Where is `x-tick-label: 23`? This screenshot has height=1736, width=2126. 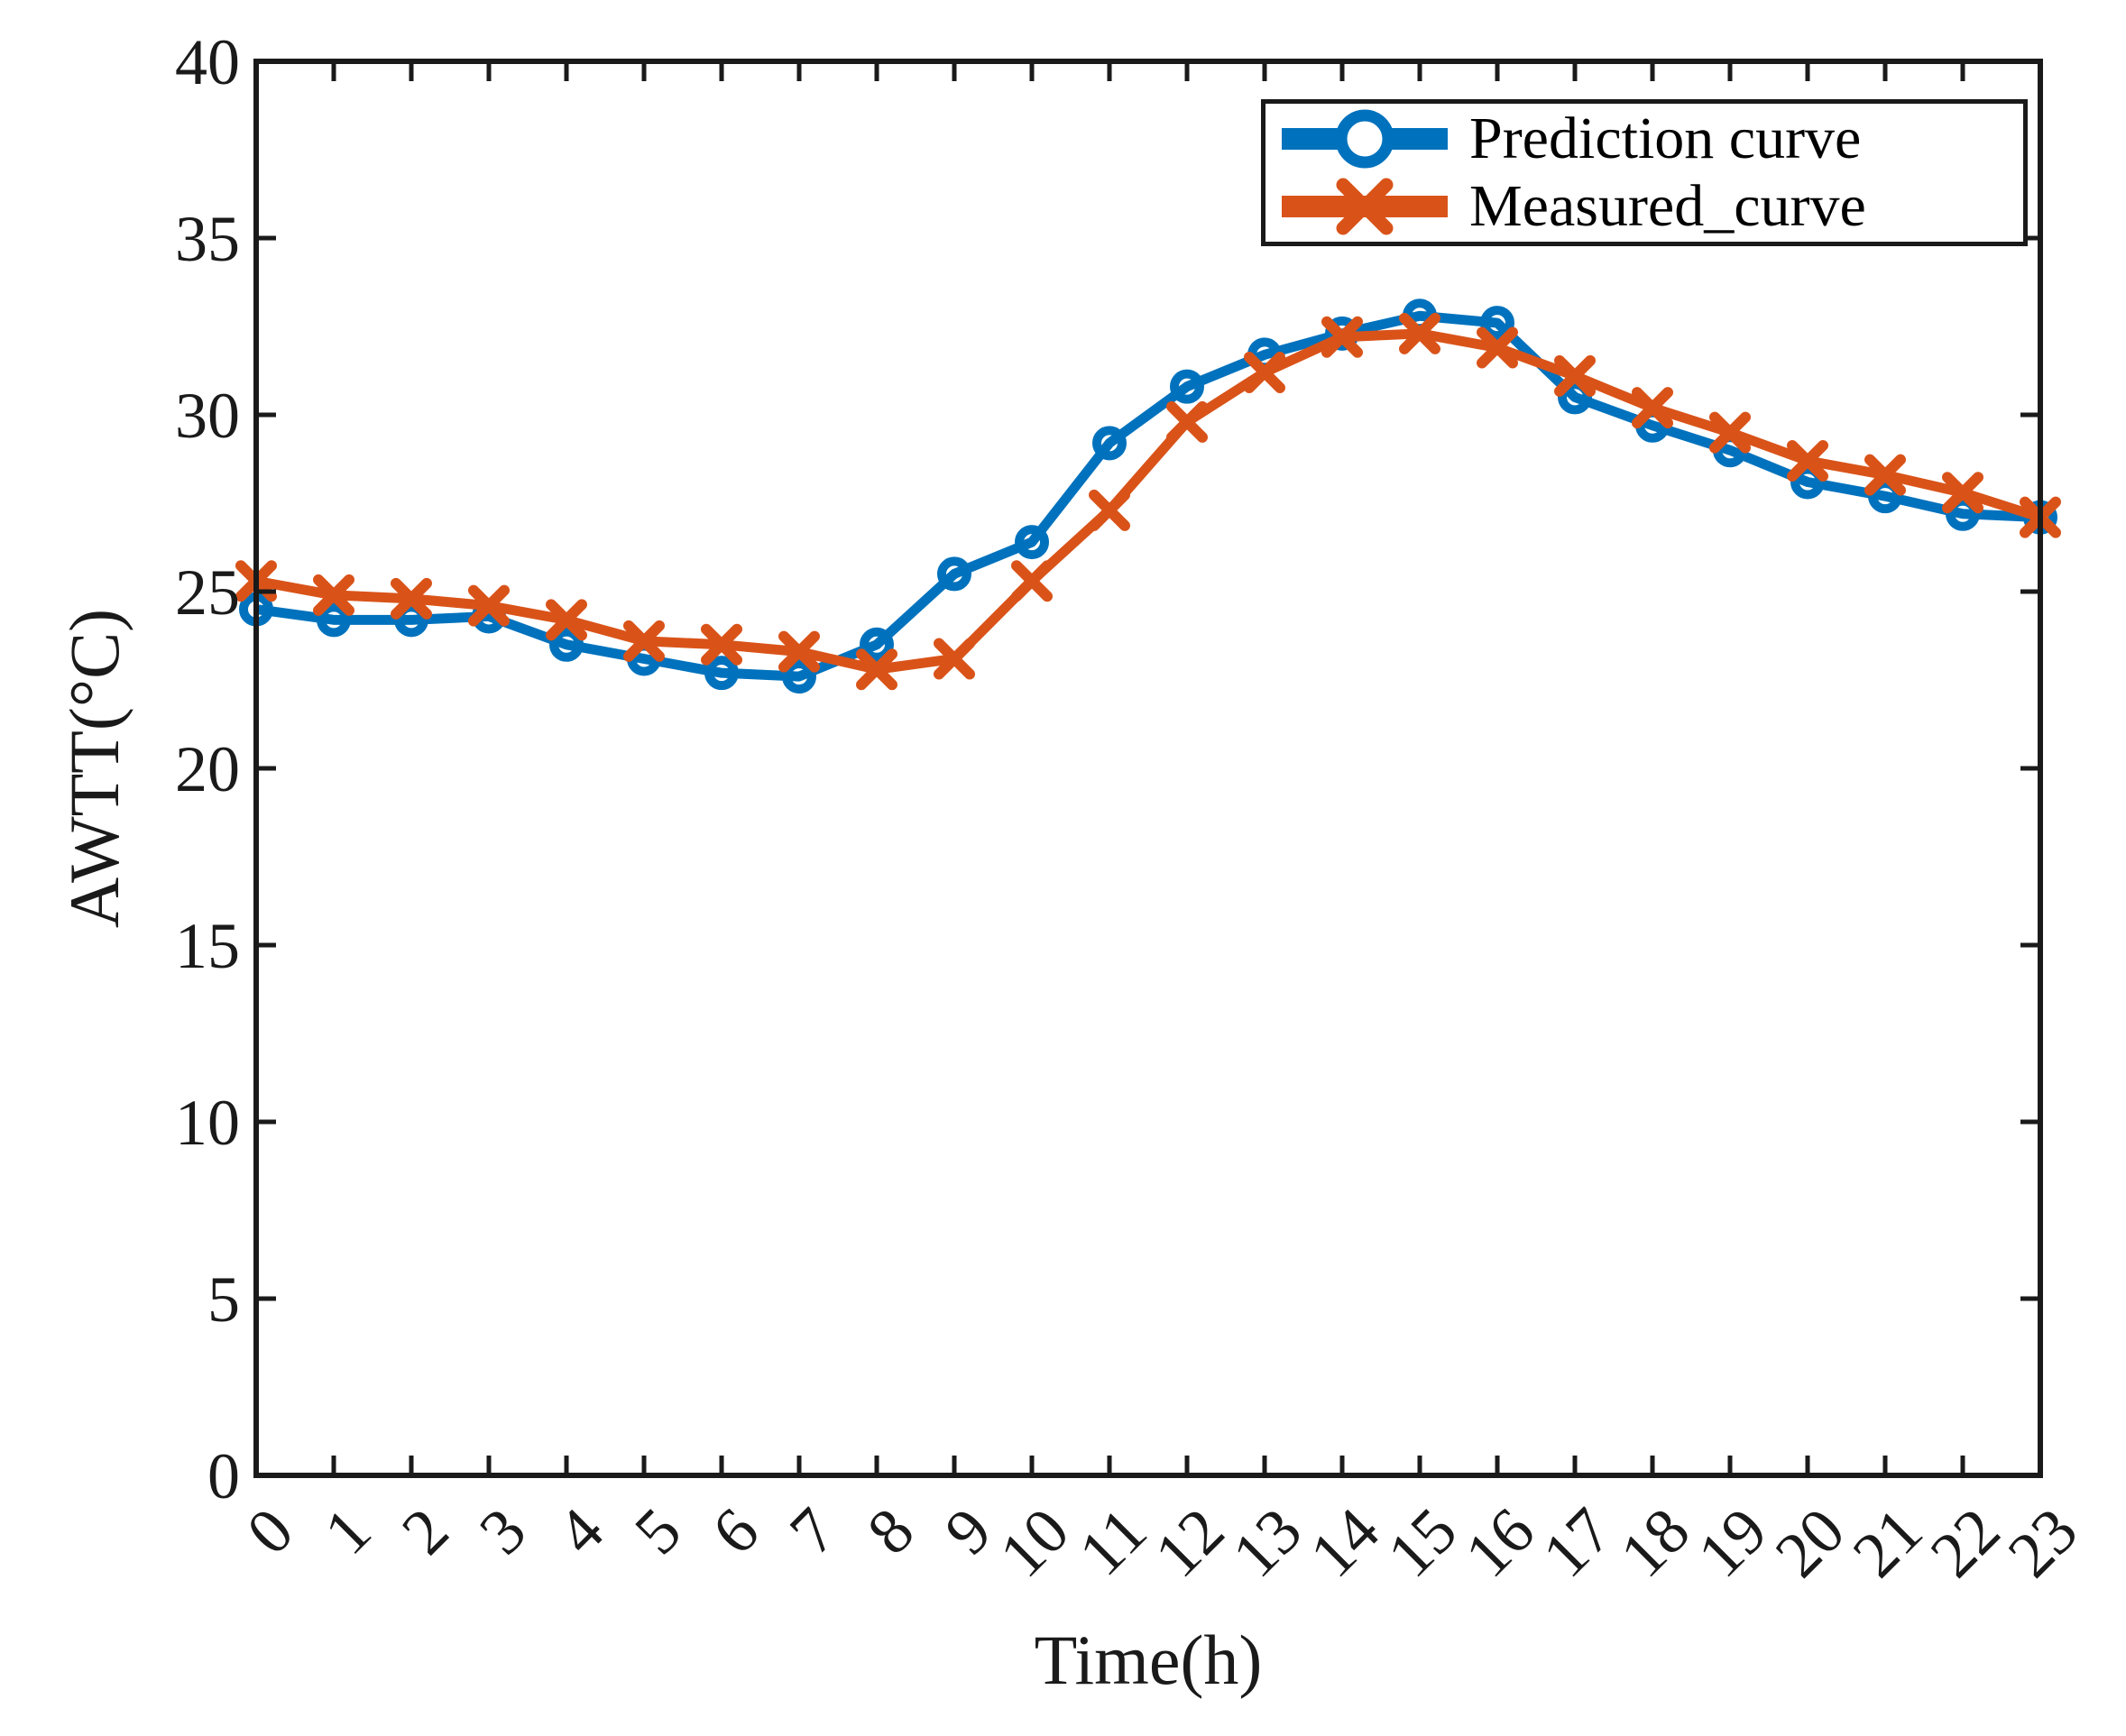
x-tick-label: 23 is located at coordinates (2043, 1543).